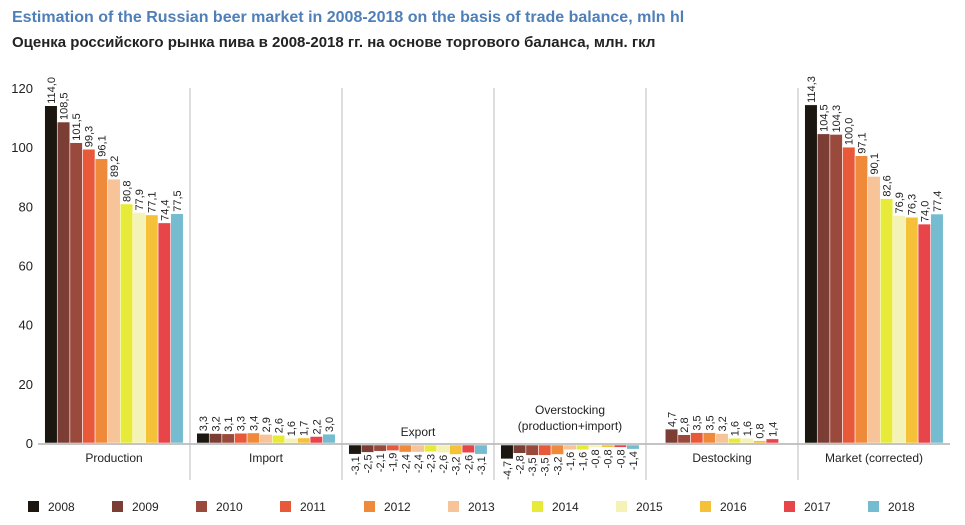  I want to click on legend-label: 2018, so click(901, 507).